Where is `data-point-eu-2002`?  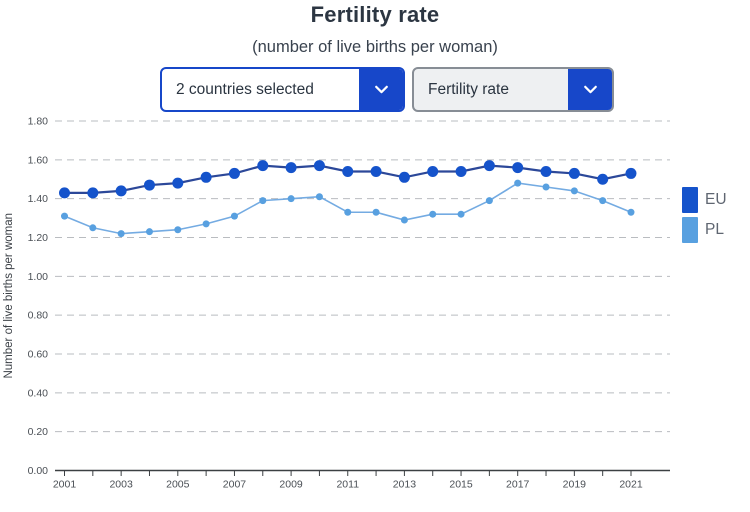 data-point-eu-2002 is located at coordinates (93, 193).